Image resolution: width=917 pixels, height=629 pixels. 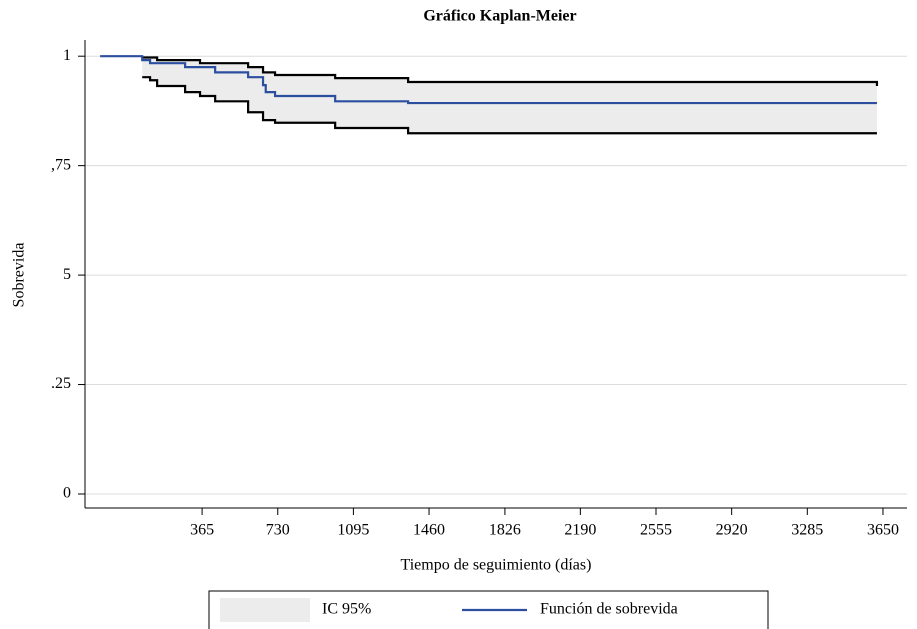 What do you see at coordinates (67, 55) in the screenshot?
I see `y-tick-label: 1` at bounding box center [67, 55].